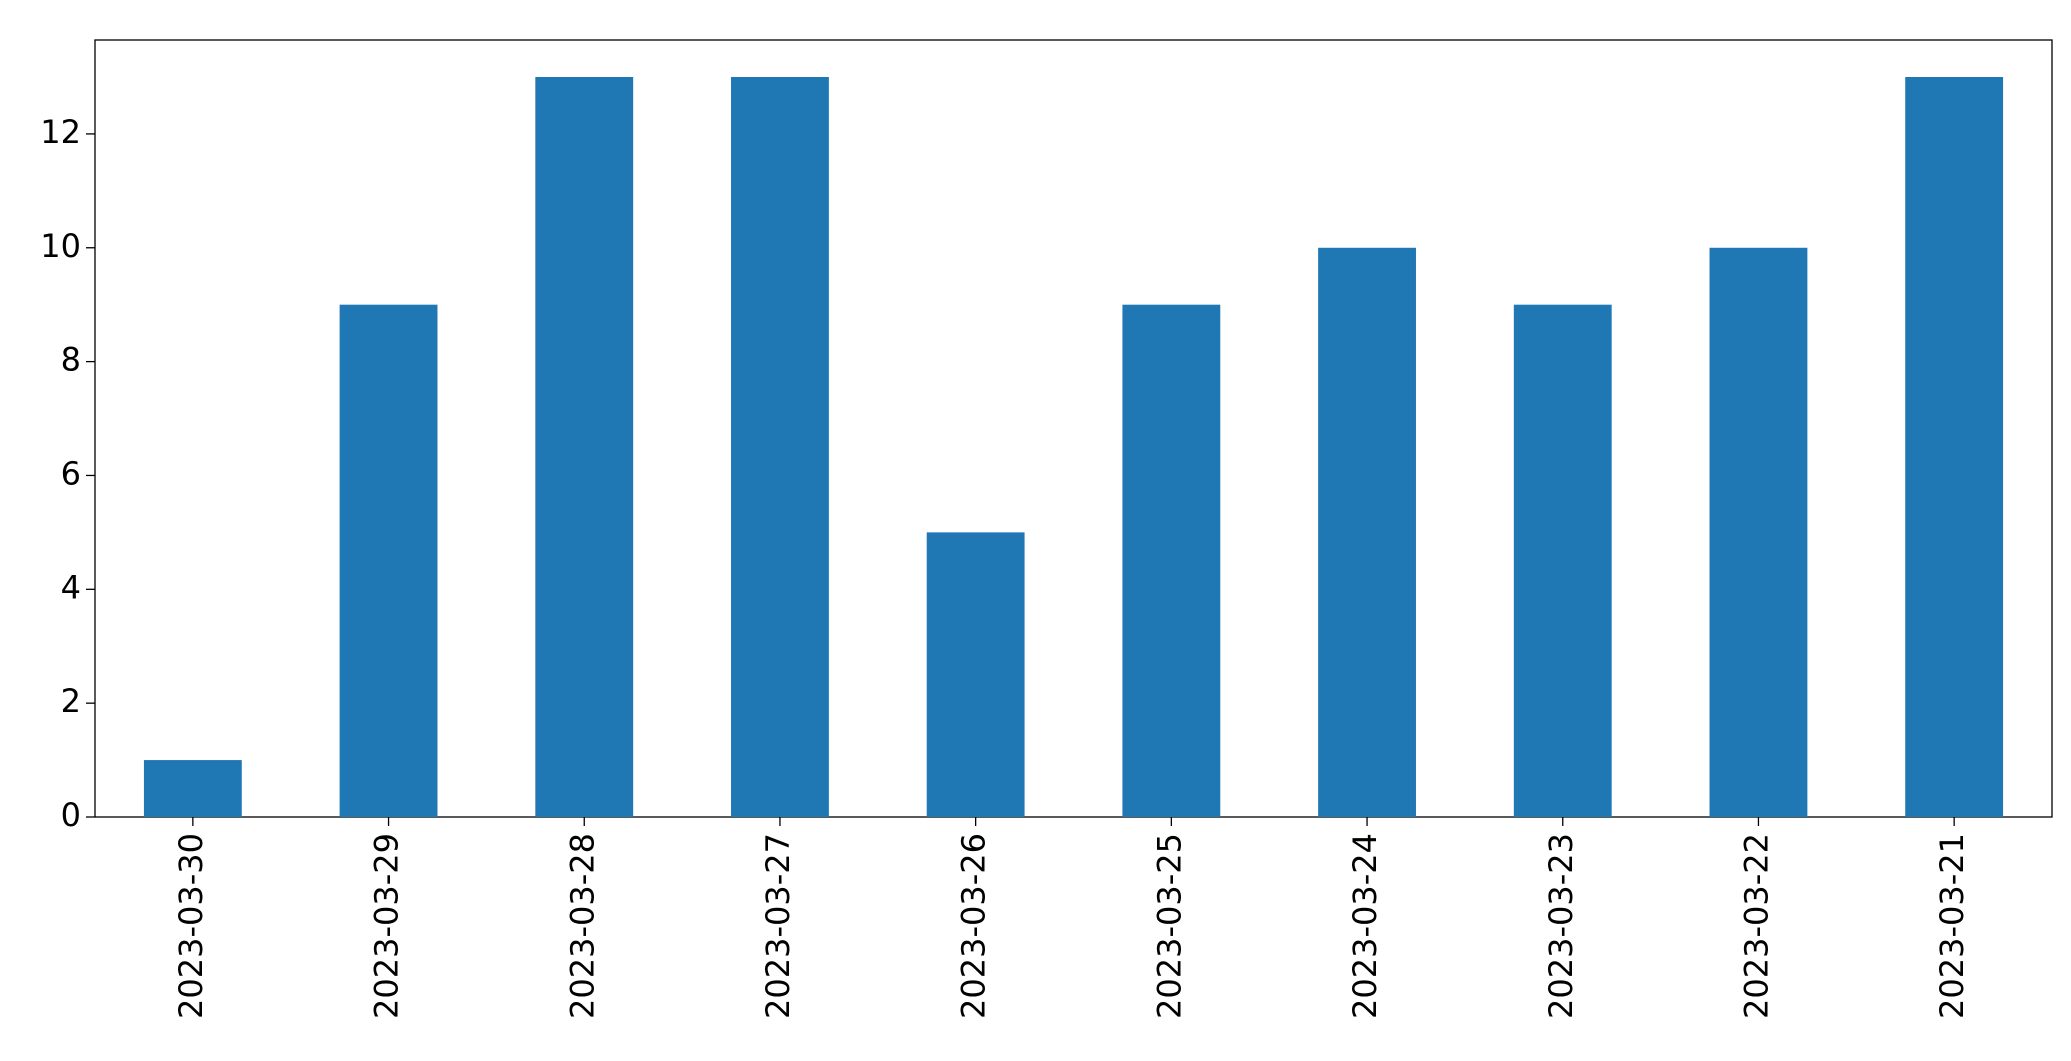 The width and height of the screenshot is (2071, 1061). What do you see at coordinates (1365, 926) in the screenshot?
I see `x-tick-label: 2023-03-24` at bounding box center [1365, 926].